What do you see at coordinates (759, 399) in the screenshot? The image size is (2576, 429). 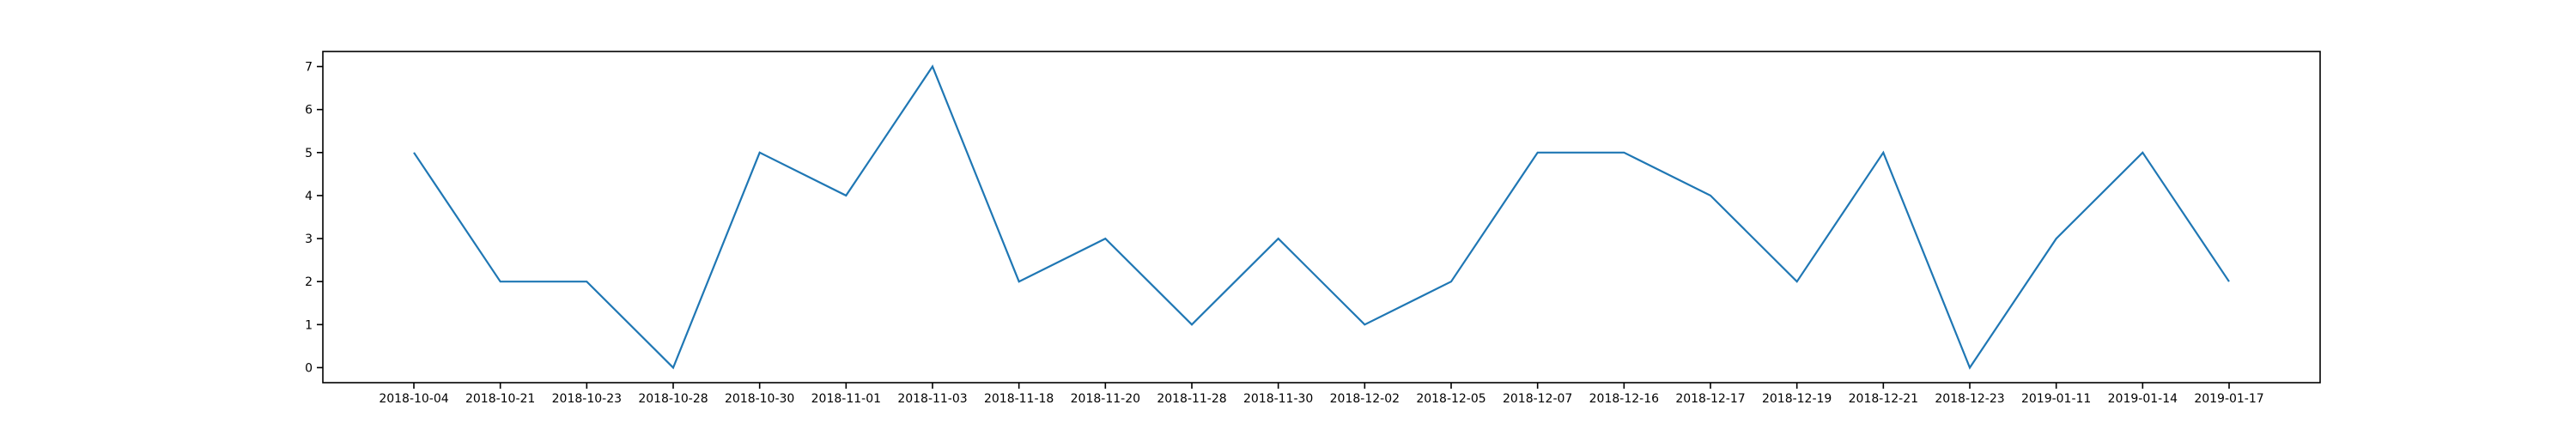 I see `x-tick-label: 2018-10-30` at bounding box center [759, 399].